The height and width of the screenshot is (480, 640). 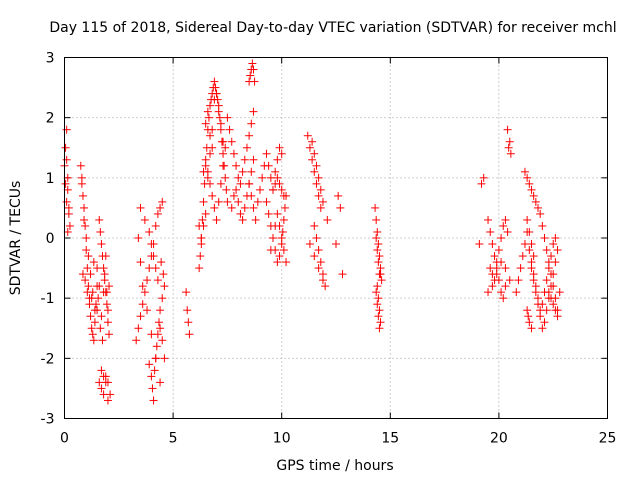 I want to click on x-tick-label: 5, so click(x=173, y=439).